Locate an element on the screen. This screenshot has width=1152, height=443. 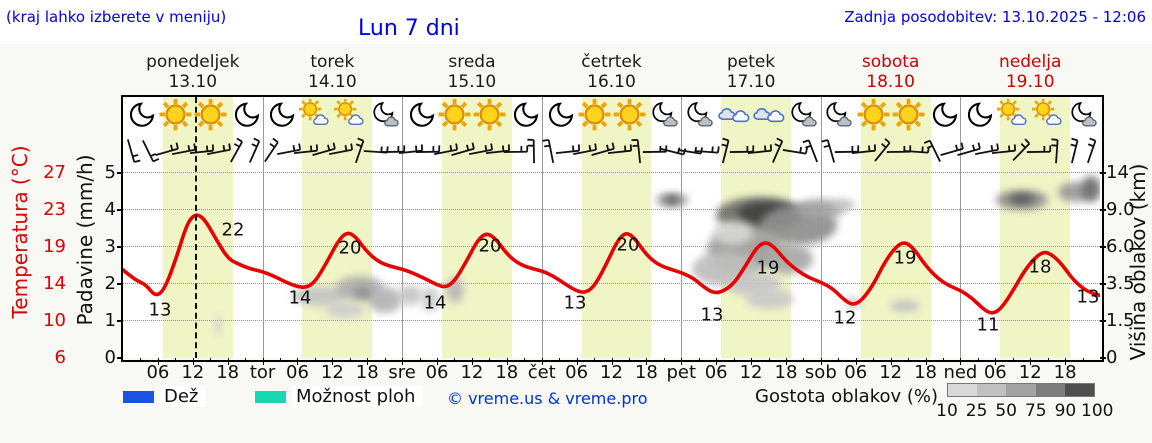
x-tick-day: pet is located at coordinates (681, 372).